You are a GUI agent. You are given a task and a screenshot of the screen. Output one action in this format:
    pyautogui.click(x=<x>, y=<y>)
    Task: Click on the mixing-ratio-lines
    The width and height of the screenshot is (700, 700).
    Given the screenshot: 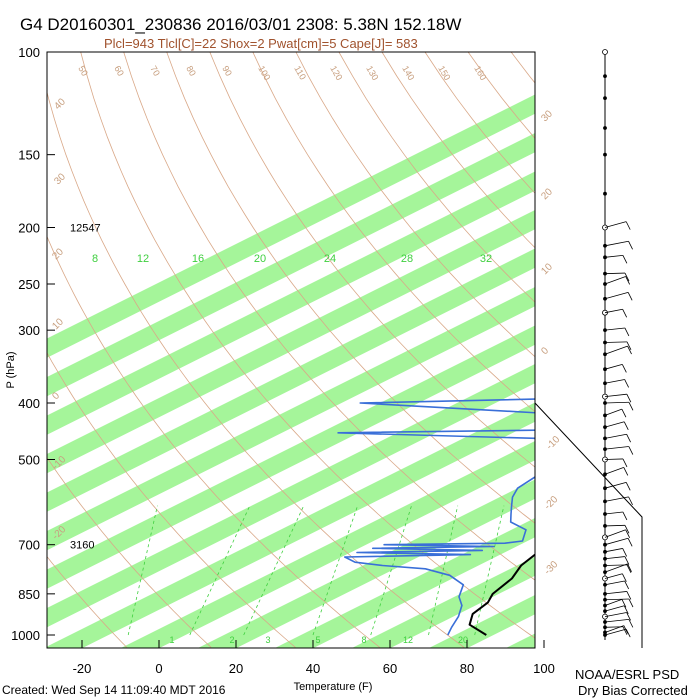 What is the action you would take?
    pyautogui.click(x=316, y=570)
    